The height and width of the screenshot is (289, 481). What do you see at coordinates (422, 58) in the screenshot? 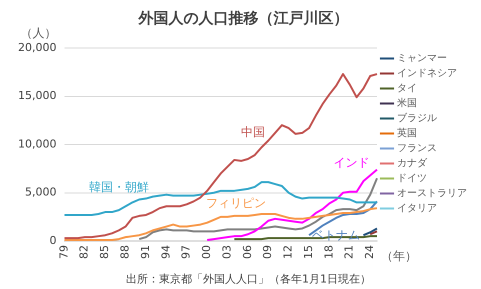
I see `legend-label: ミャンマー` at bounding box center [422, 58].